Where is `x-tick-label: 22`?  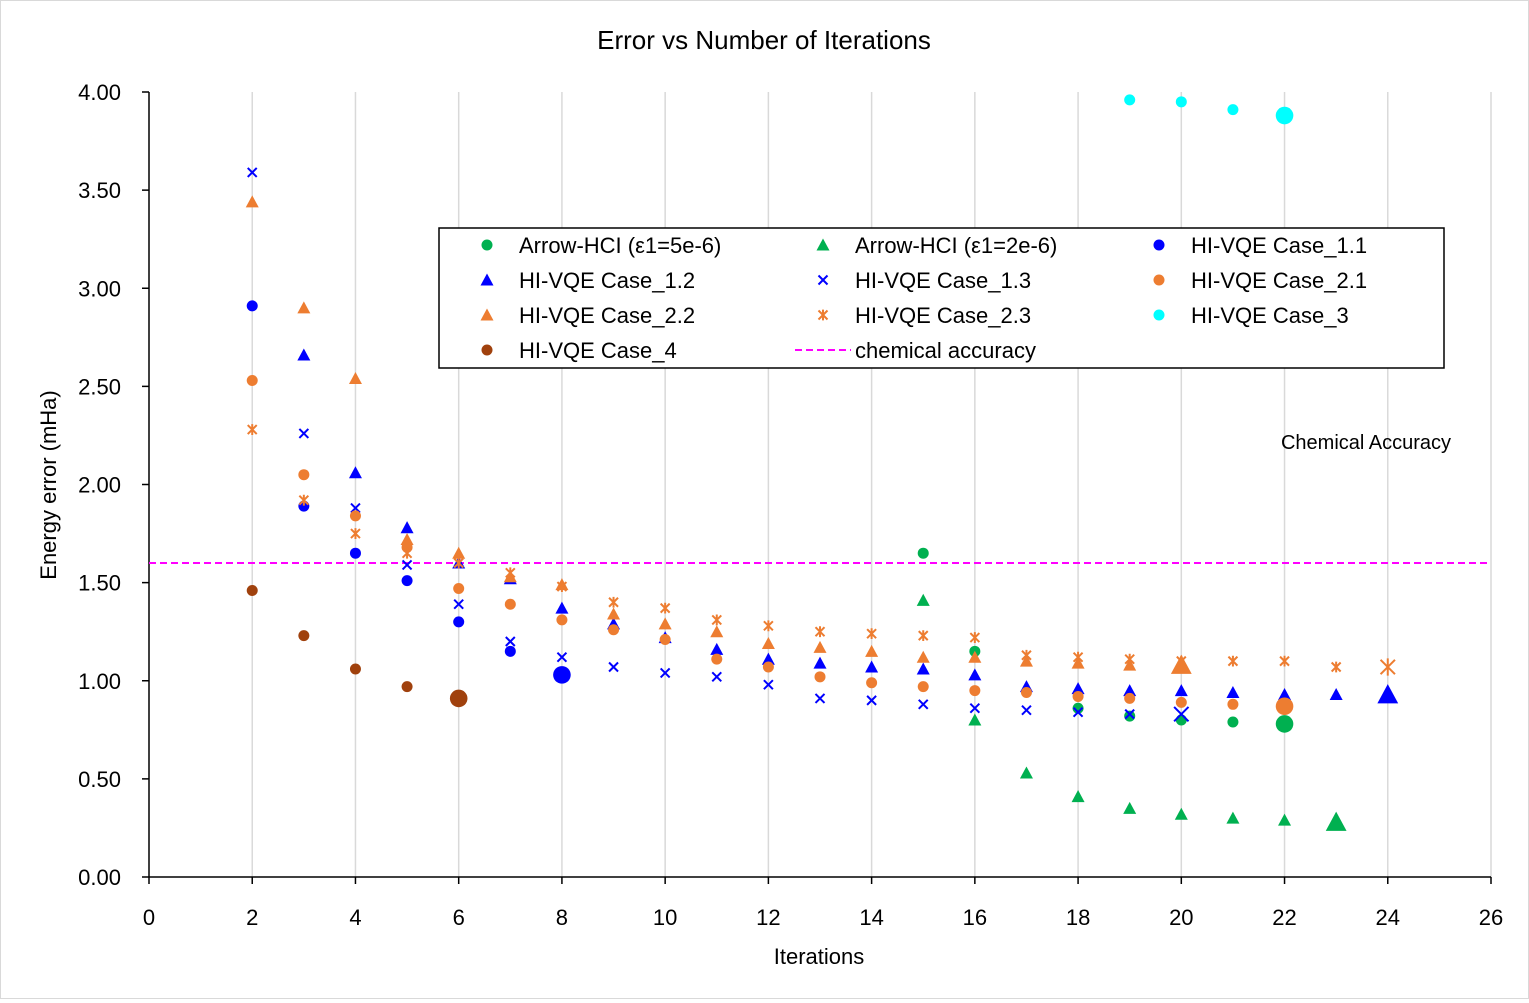 x-tick-label: 22 is located at coordinates (1284, 917).